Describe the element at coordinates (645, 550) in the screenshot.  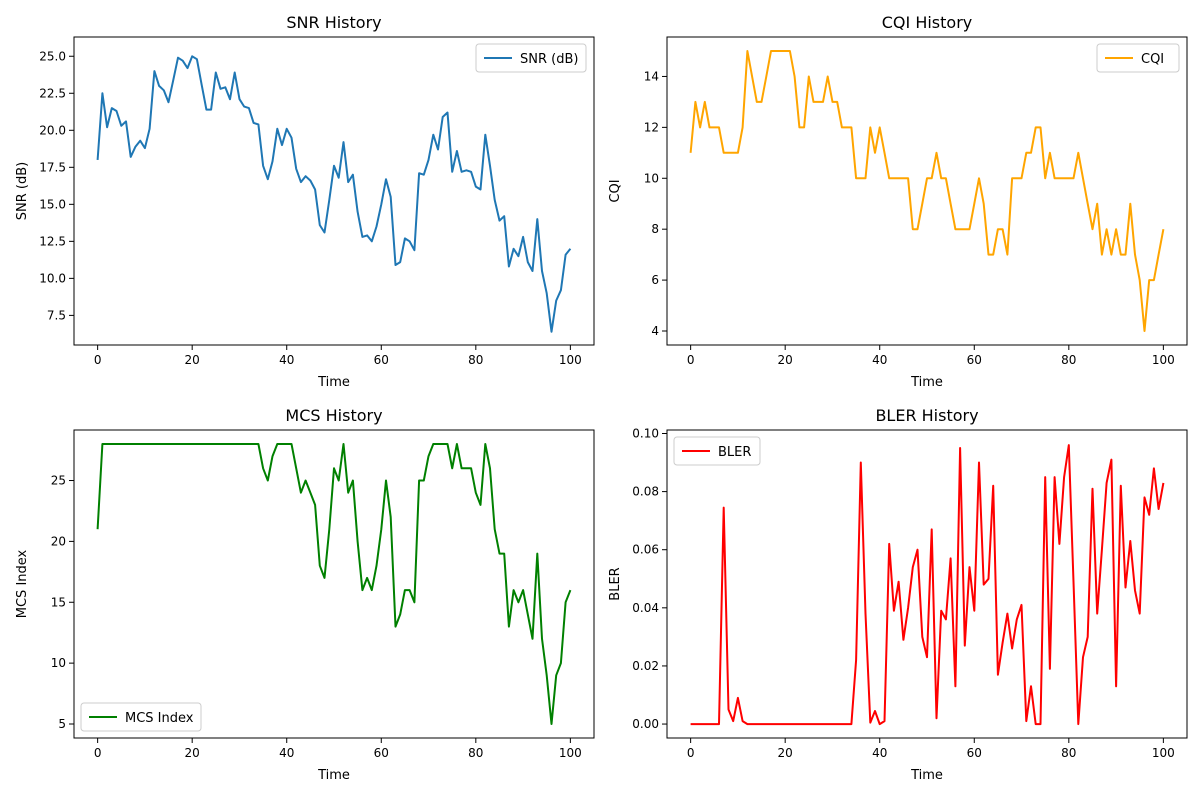
I see `y-tick-label: 0.06` at that location.